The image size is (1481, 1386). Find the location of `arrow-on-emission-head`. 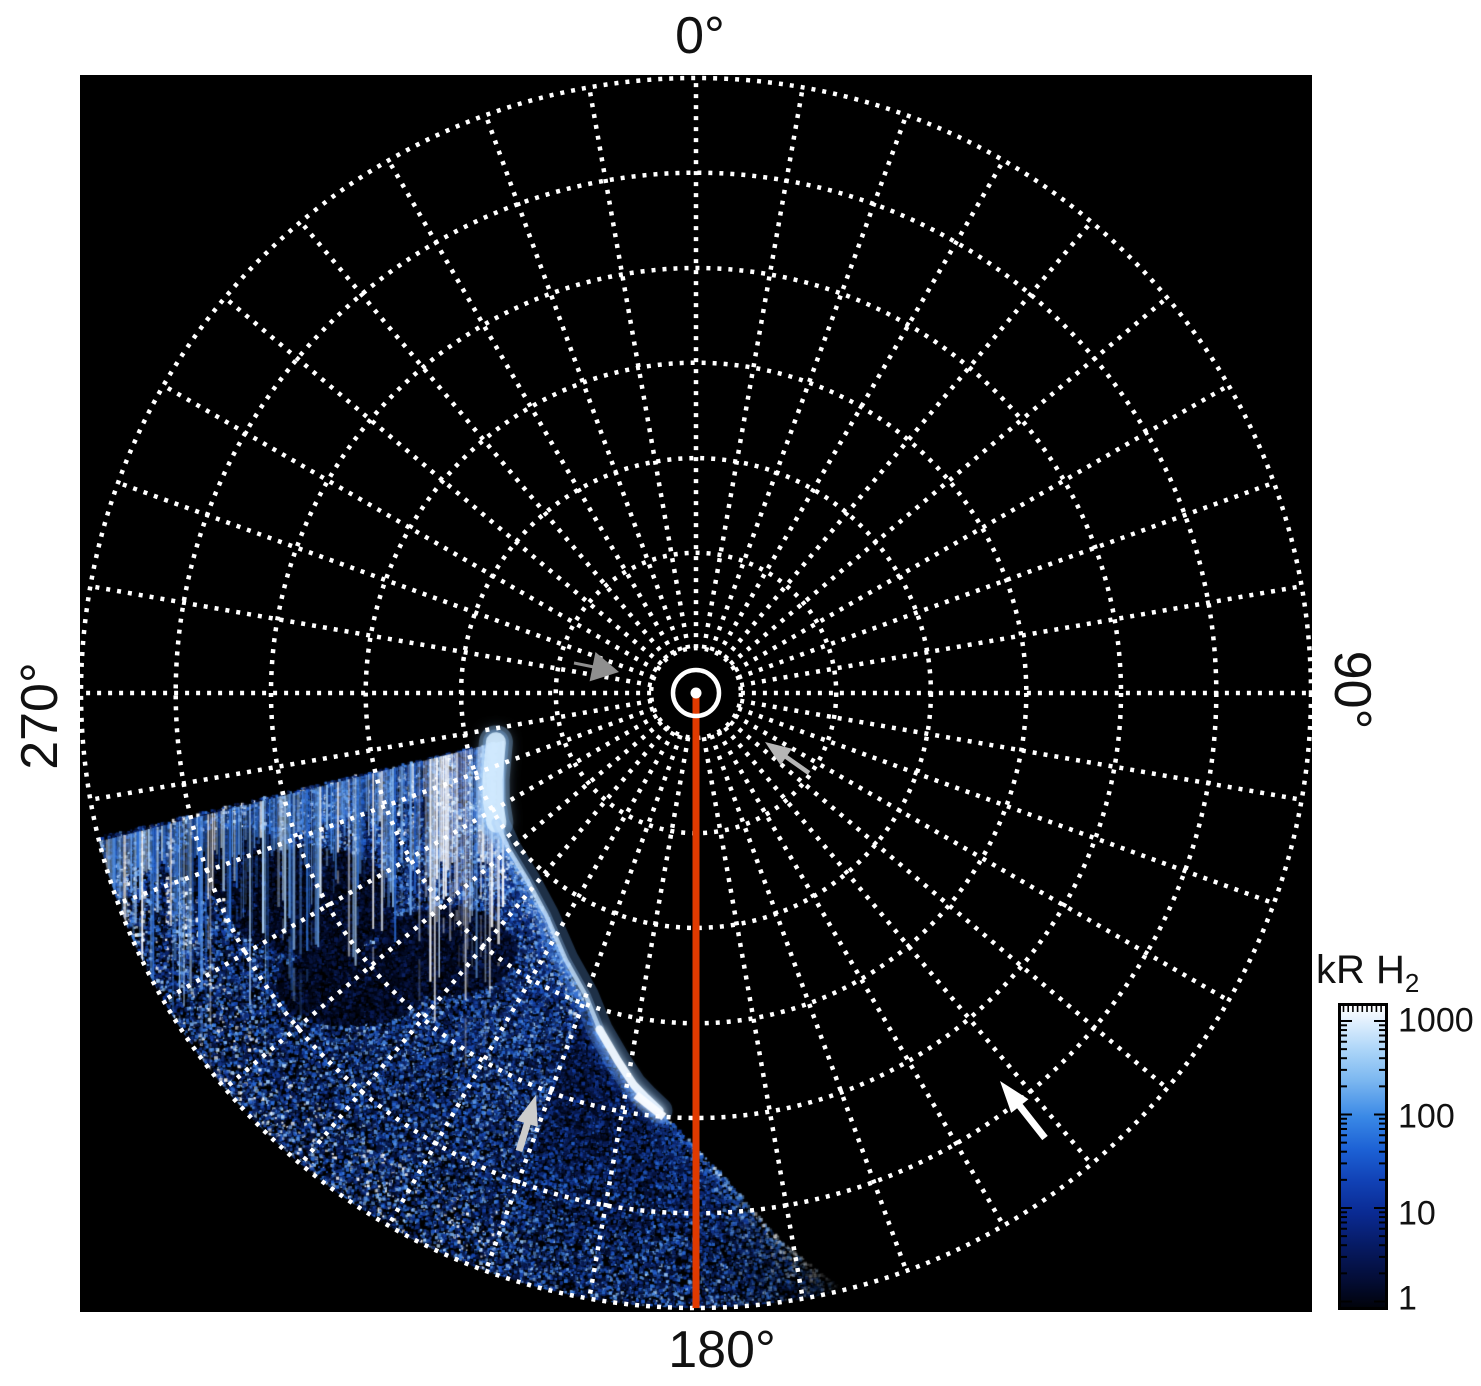

arrow-on-emission-head is located at coordinates (527, 1111).